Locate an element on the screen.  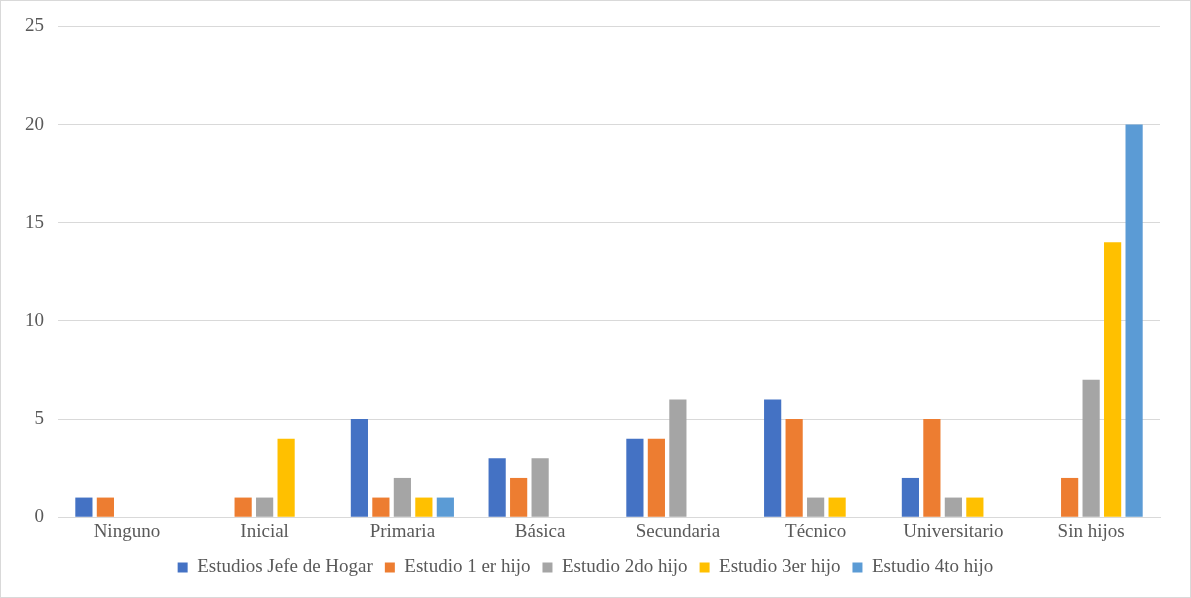
x-tick-label: Primaria is located at coordinates (402, 530).